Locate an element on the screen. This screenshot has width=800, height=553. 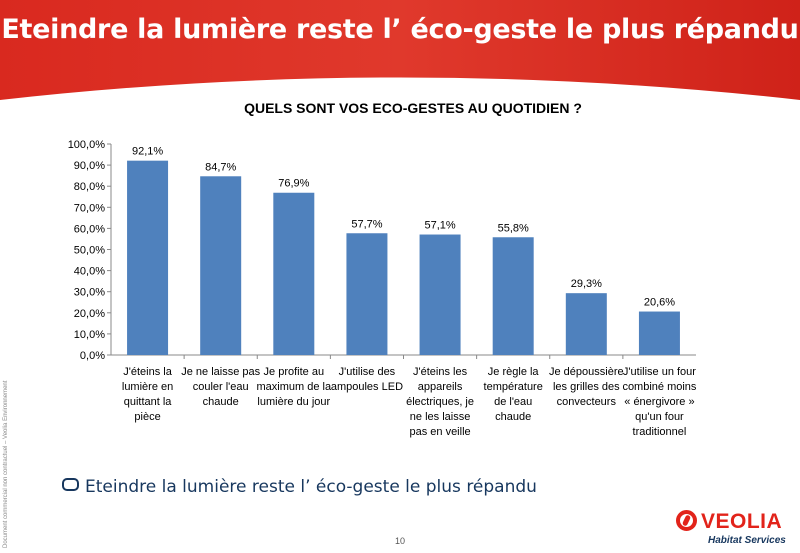
category-label-line: Je dépoussière is located at coordinates (586, 372).